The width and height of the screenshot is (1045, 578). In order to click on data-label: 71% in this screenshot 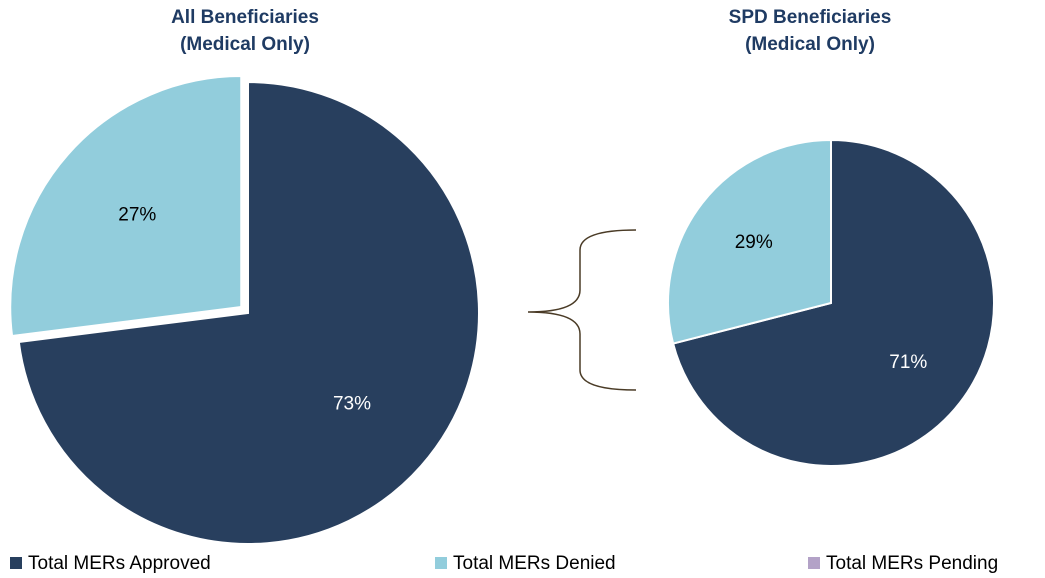, I will do `click(908, 362)`.